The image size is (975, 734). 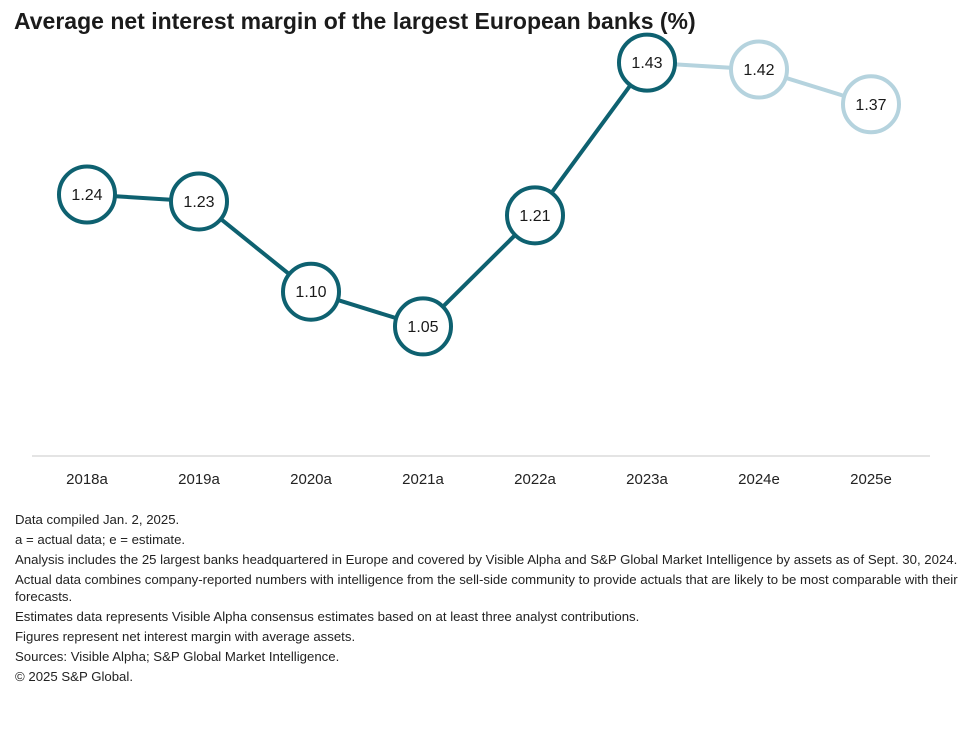 I want to click on x-tick-label: 2022a, so click(x=535, y=479).